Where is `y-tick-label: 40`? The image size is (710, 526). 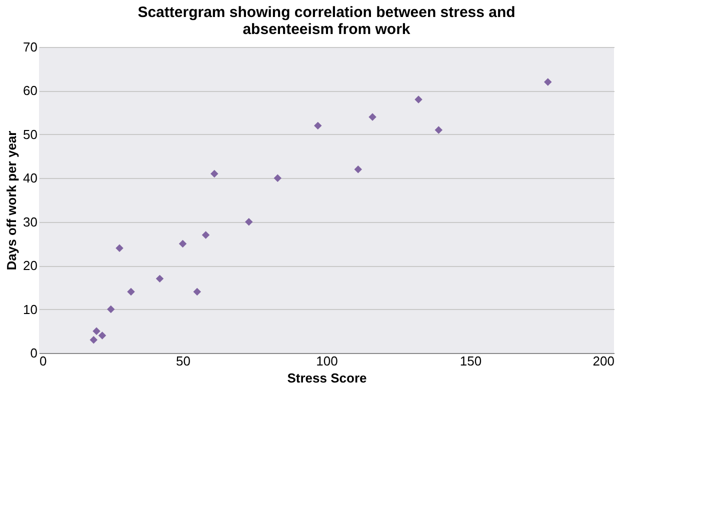 y-tick-label: 40 is located at coordinates (30, 178).